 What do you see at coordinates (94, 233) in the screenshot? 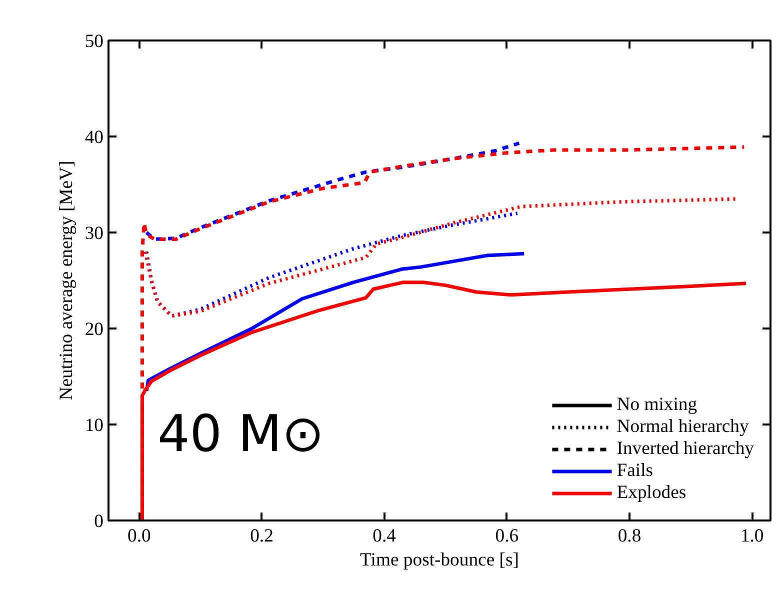
I see `y-tick-label: 30` at bounding box center [94, 233].